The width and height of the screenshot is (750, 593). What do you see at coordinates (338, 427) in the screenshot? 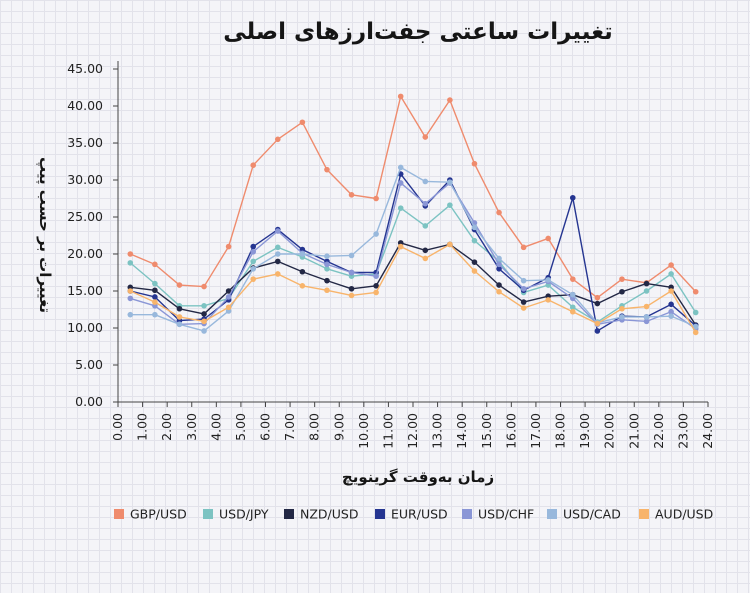
I see `x-tick-label: 9.00` at bounding box center [338, 427].